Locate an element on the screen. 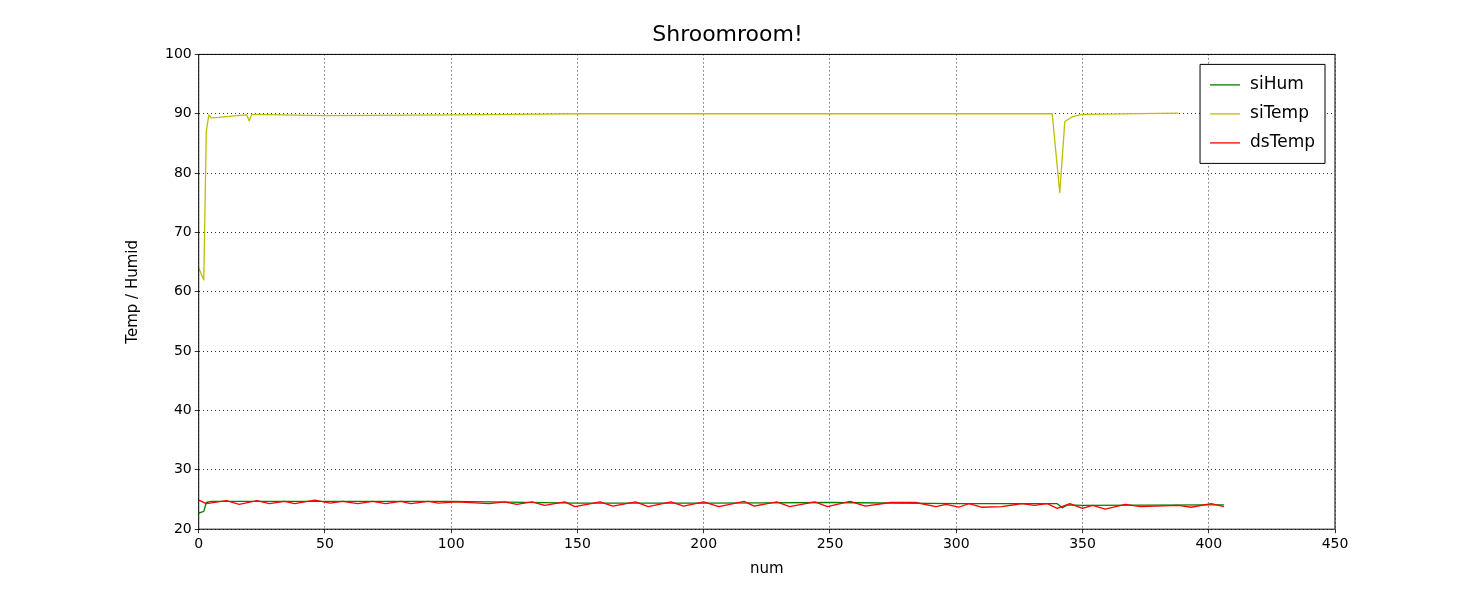 The width and height of the screenshot is (1483, 600). legend-label: siTemp is located at coordinates (1279, 112).